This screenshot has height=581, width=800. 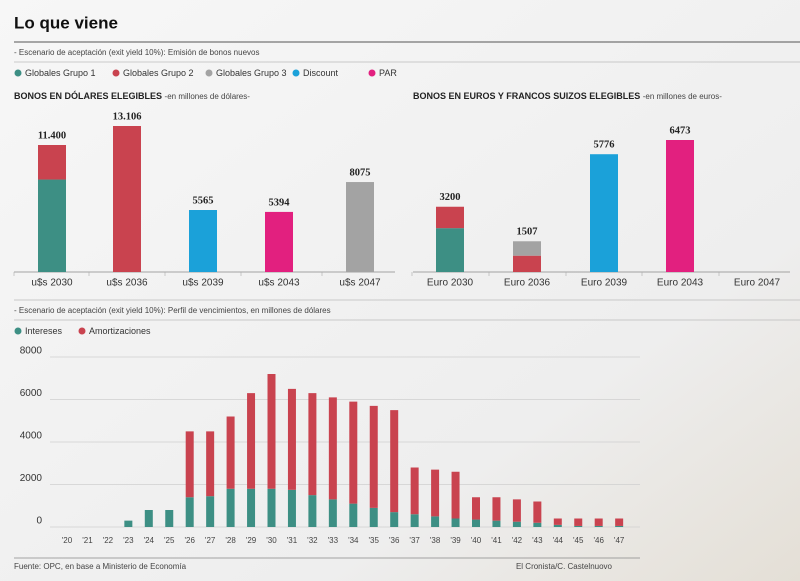 What do you see at coordinates (455, 540) in the screenshot?
I see `x-tick-label: '39` at bounding box center [455, 540].